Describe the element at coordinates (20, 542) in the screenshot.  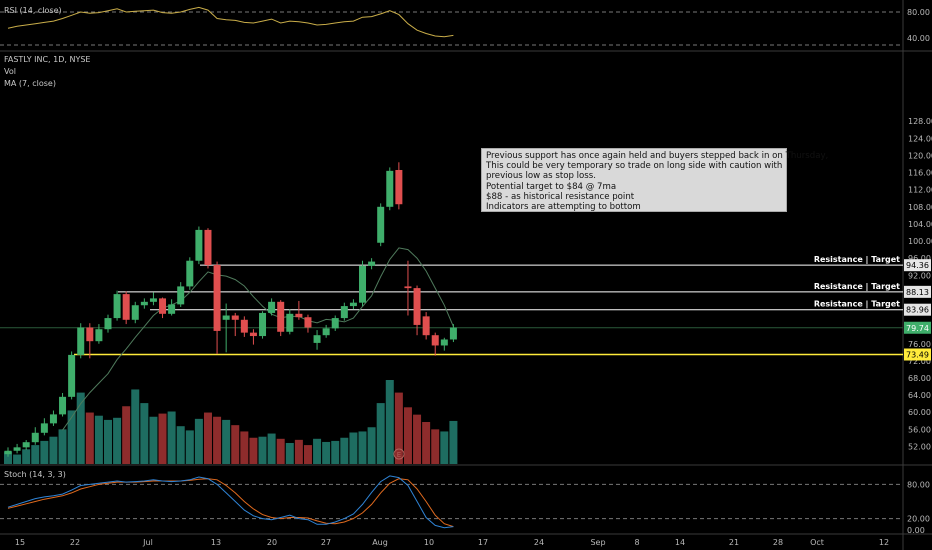
I see `time-axis-label: 15` at that location.